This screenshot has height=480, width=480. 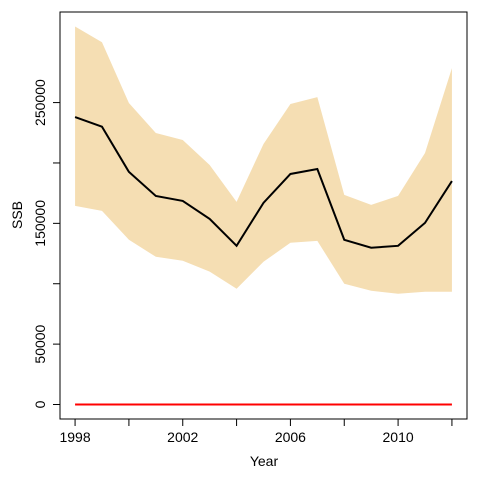 What do you see at coordinates (40, 404) in the screenshot?
I see `y-tick-label: 0` at bounding box center [40, 404].